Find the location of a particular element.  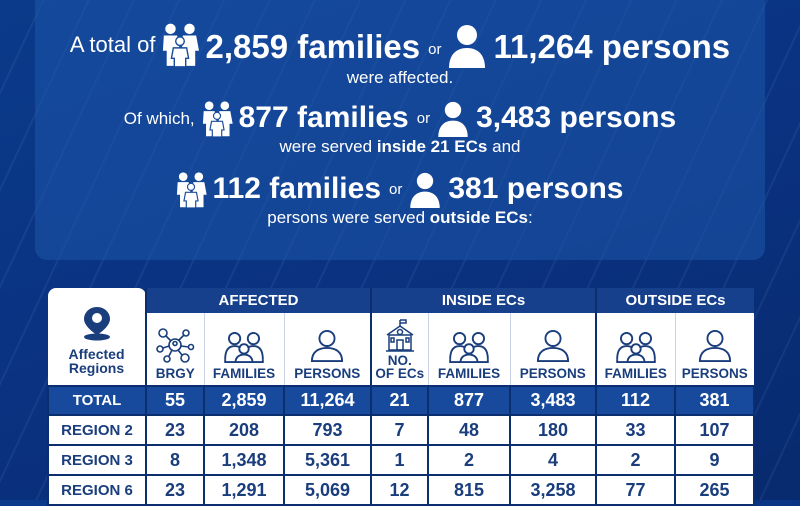

col-header-outside-persons: PERSONS is located at coordinates (714, 349).